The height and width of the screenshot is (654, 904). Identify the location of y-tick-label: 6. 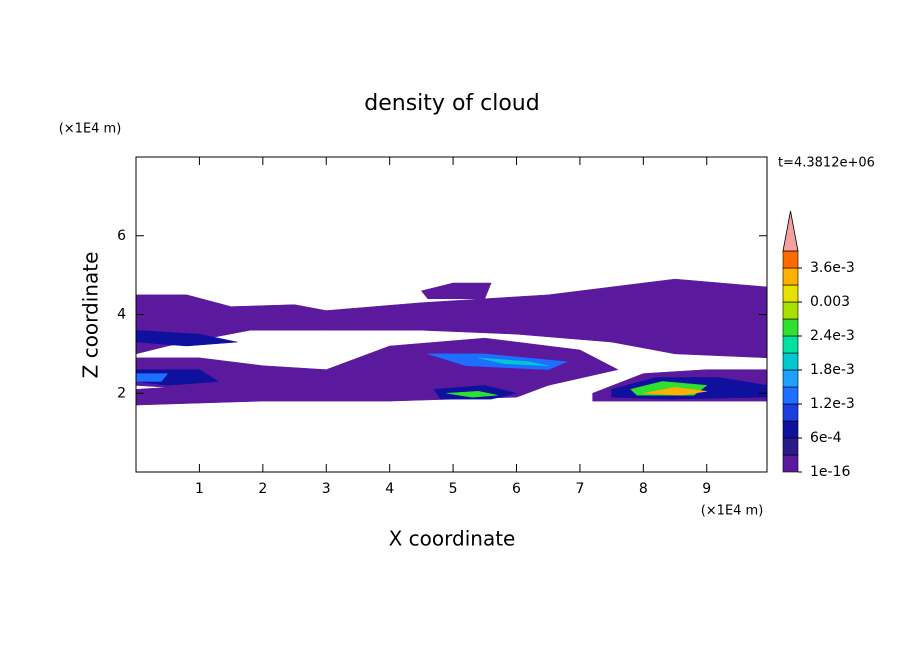
(121, 236).